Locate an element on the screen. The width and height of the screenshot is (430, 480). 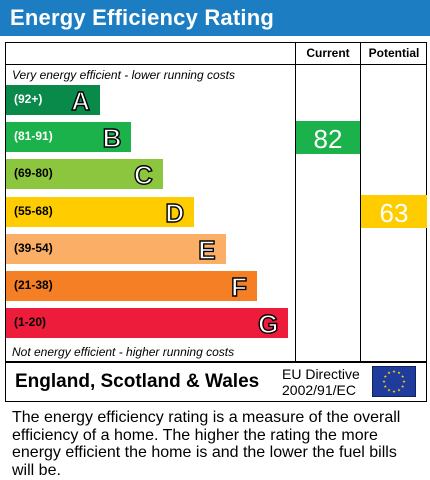
band-letter-label: E is located at coordinates (207, 249).